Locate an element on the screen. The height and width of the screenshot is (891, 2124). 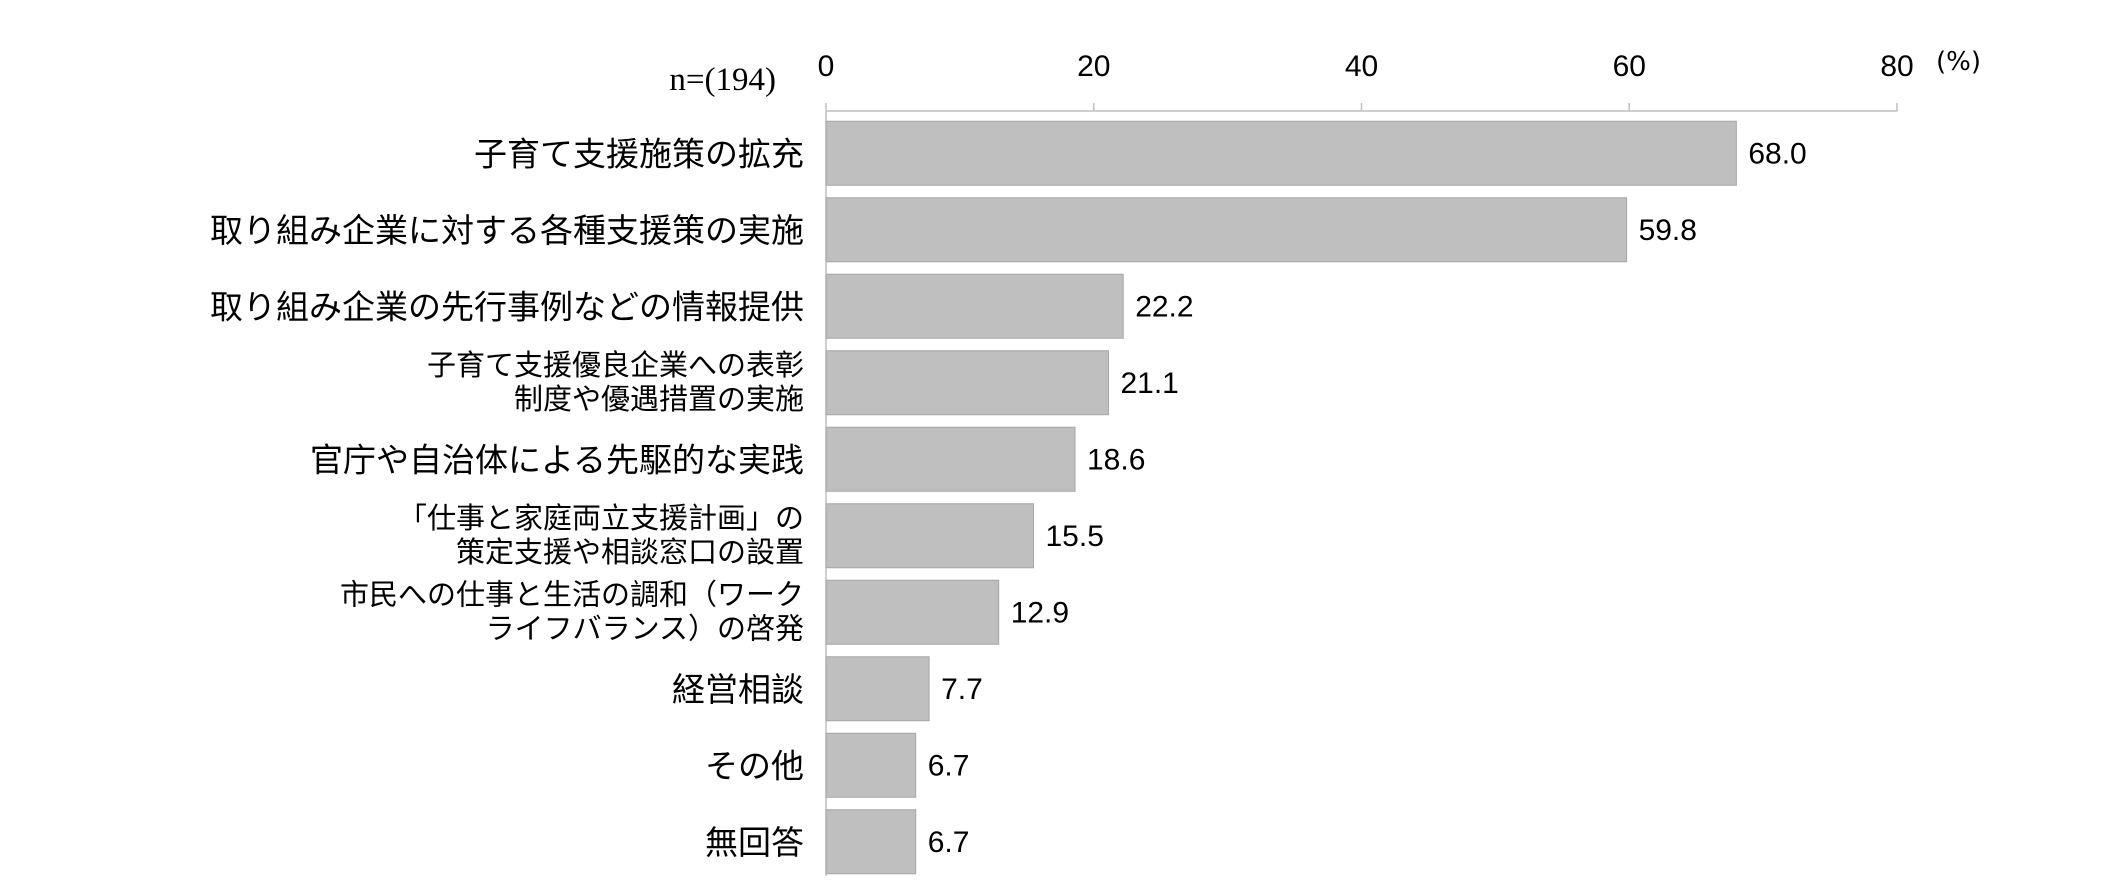
category-label: 官庁や自治体による先駆的な実践 is located at coordinates (557, 459).